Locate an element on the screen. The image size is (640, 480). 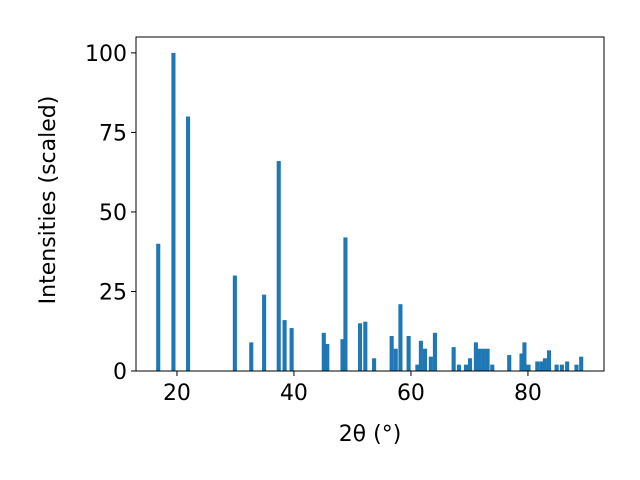
y-axis-label: Intensities (scaled) is located at coordinates (48, 200).